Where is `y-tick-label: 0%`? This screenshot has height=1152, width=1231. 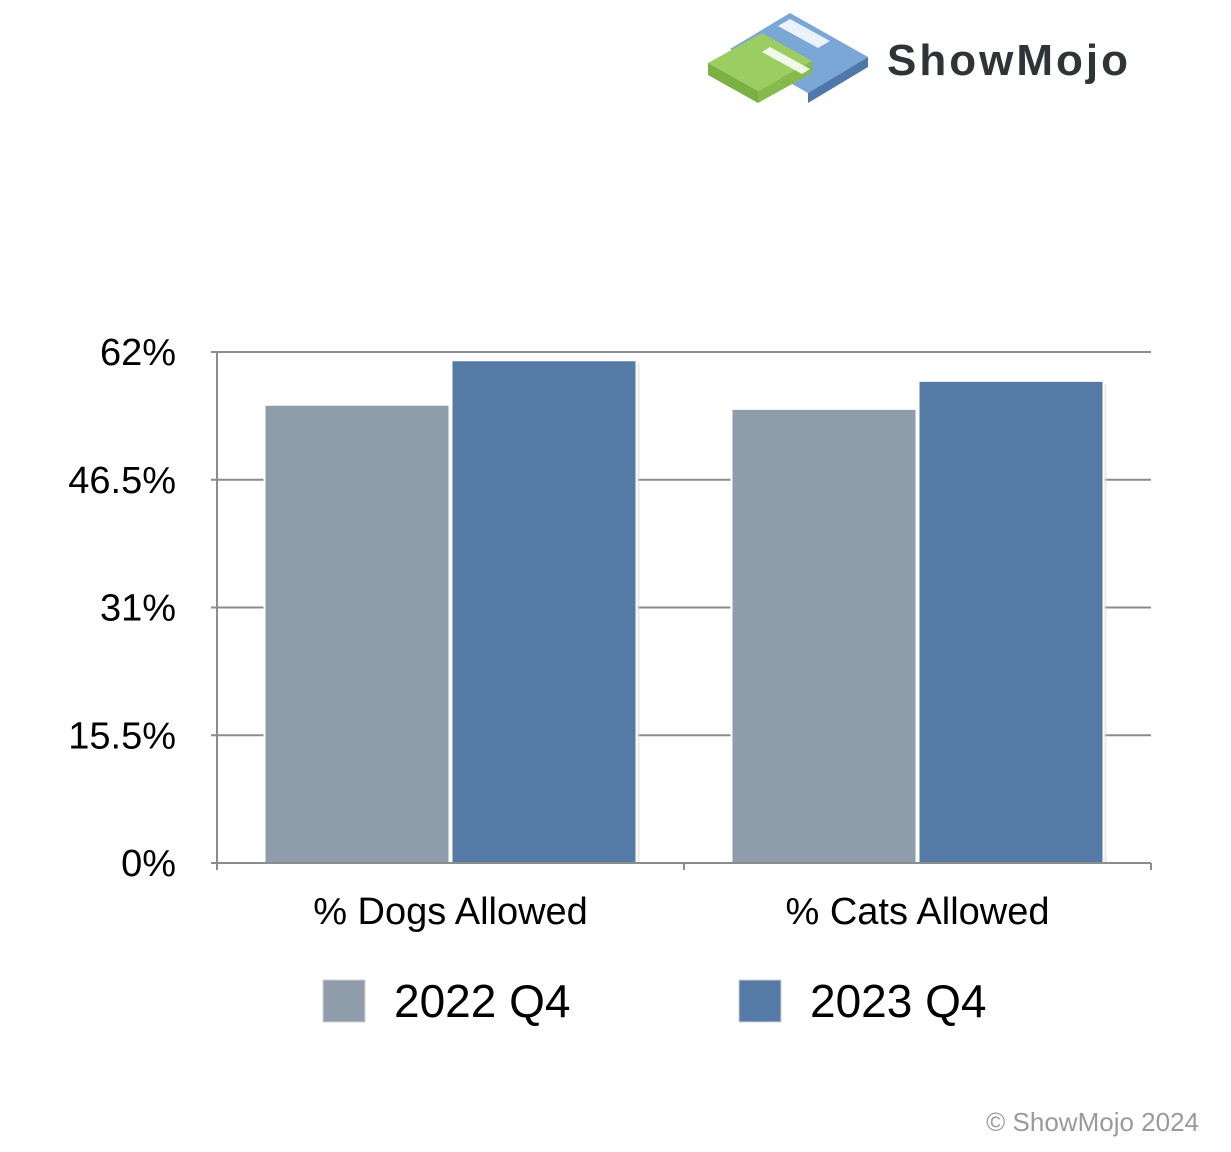 y-tick-label: 0% is located at coordinates (148, 864).